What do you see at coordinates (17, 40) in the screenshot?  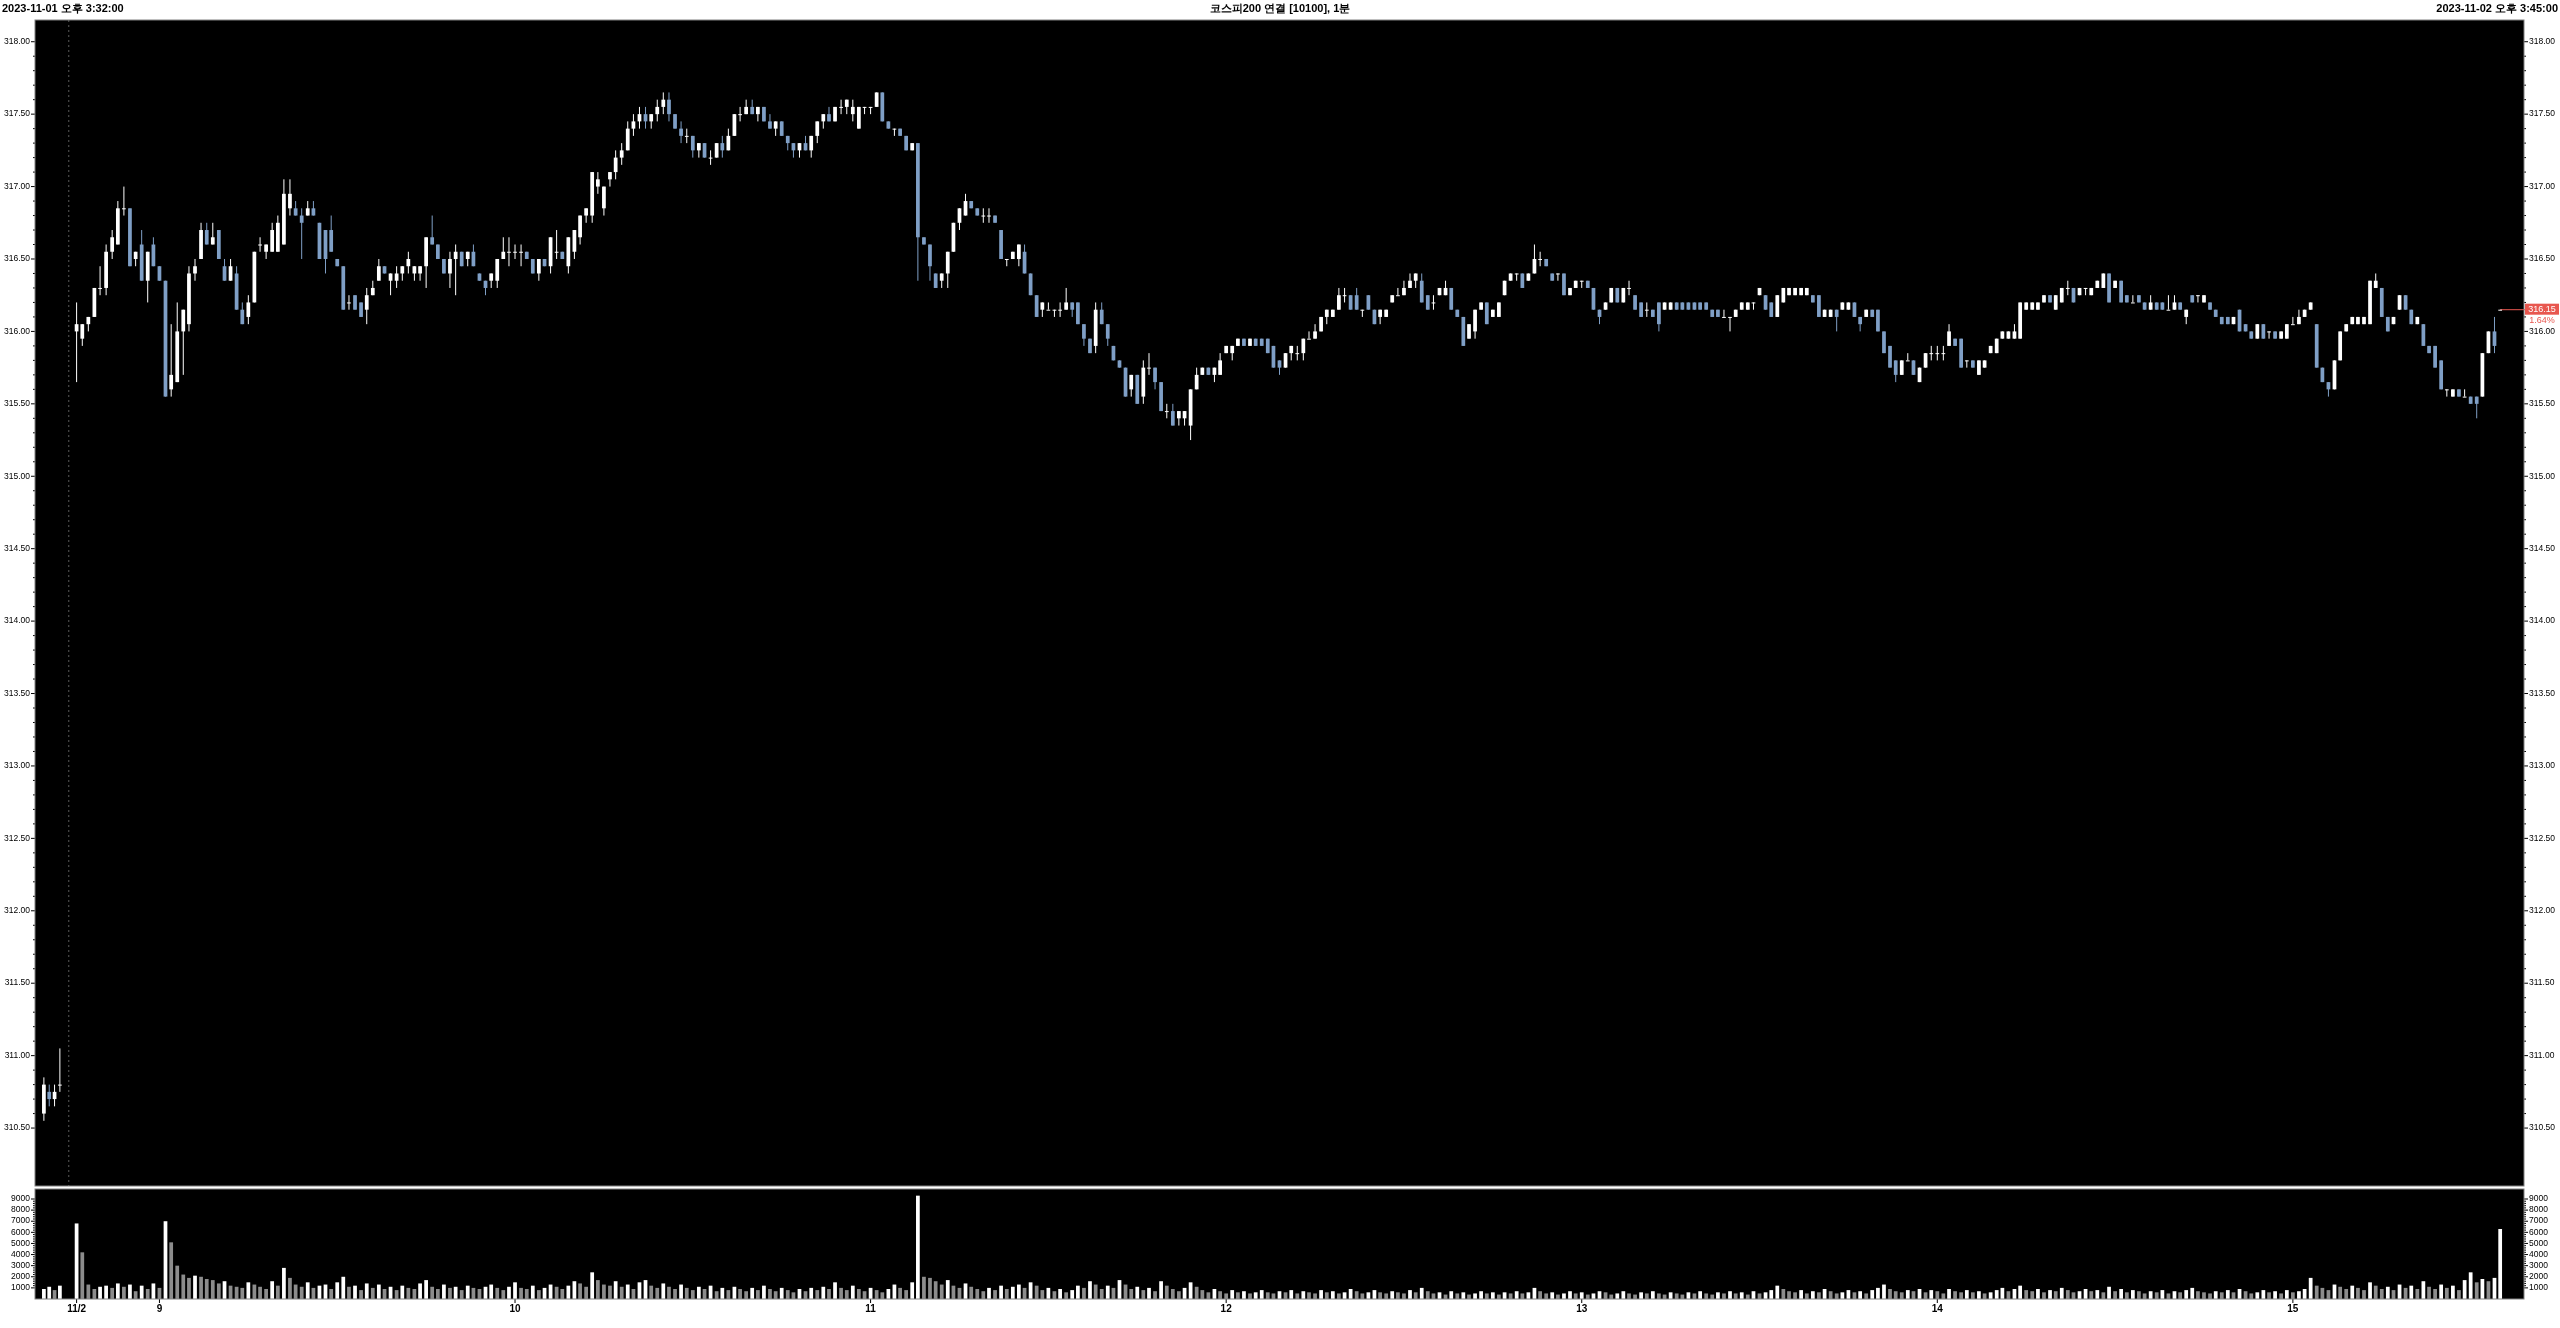 I see `y-tick-label: 318.00` at bounding box center [17, 40].